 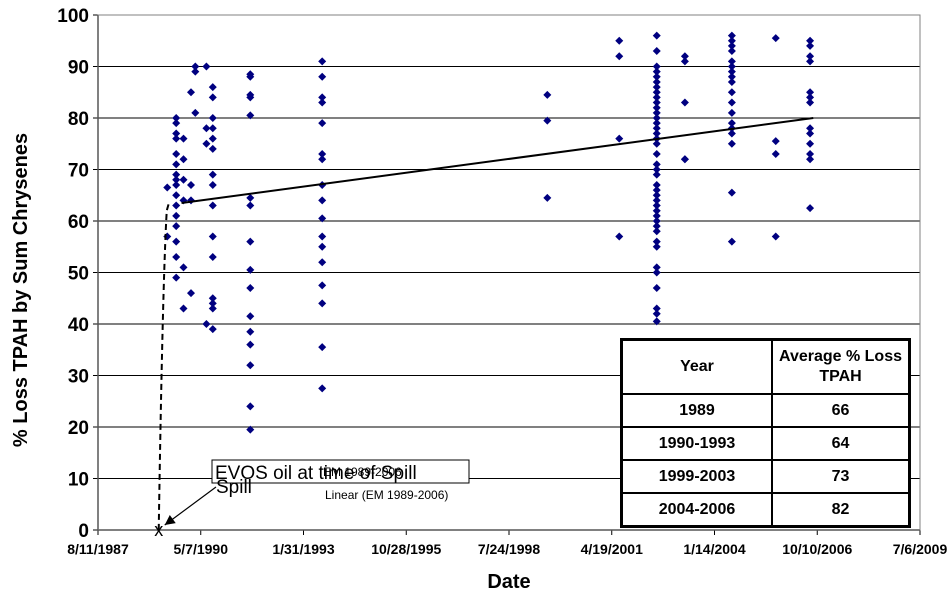 I want to click on linear-label: Linear (EM 1989-2006), so click(x=386, y=495).